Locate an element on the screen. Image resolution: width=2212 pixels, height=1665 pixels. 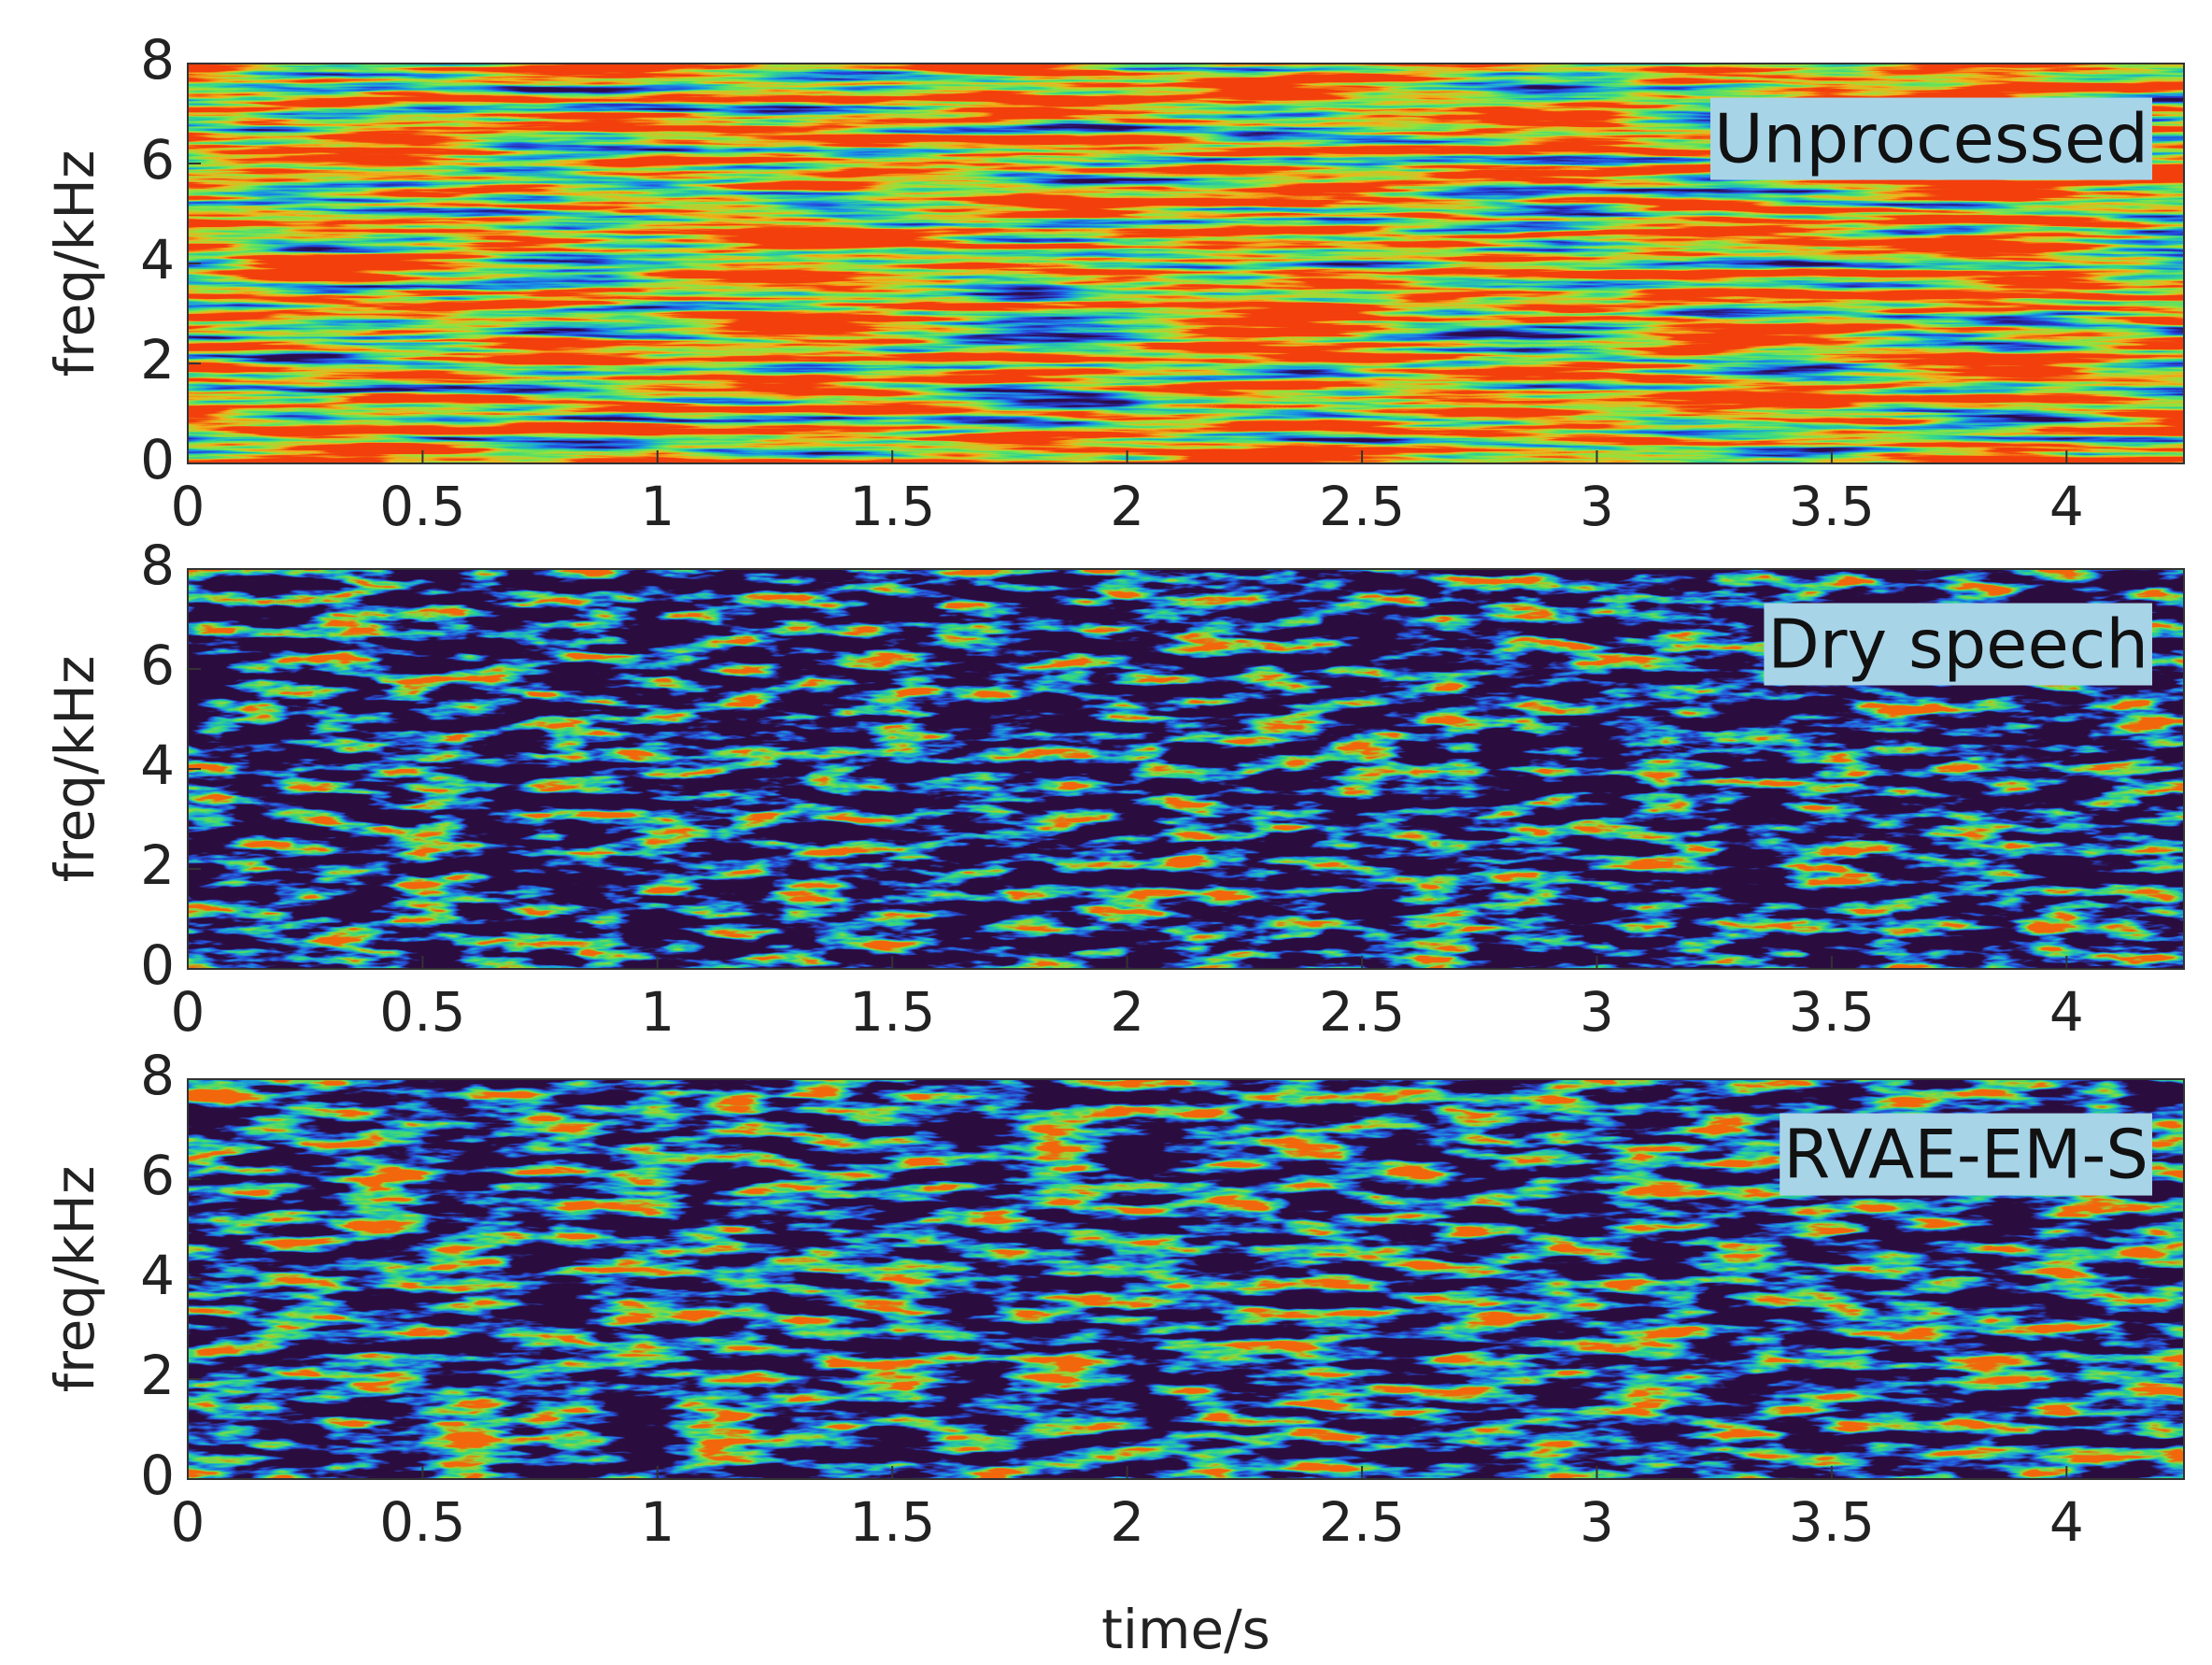
annotation-label: RVAE-EM-S is located at coordinates (1966, 1155).